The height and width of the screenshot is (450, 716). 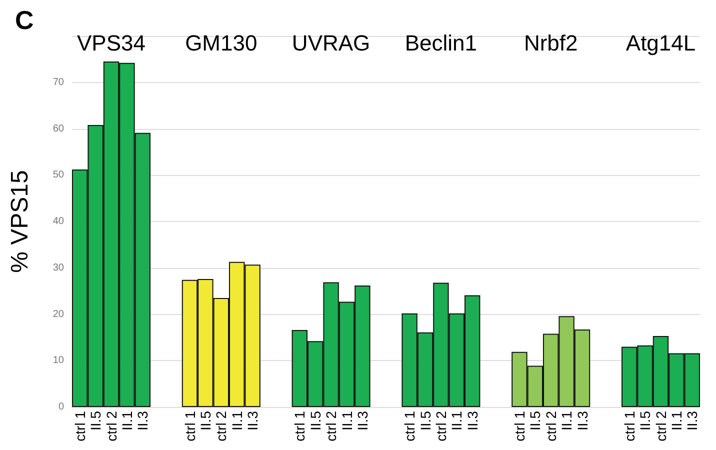 I want to click on annotation: VPS34, so click(x=111, y=43).